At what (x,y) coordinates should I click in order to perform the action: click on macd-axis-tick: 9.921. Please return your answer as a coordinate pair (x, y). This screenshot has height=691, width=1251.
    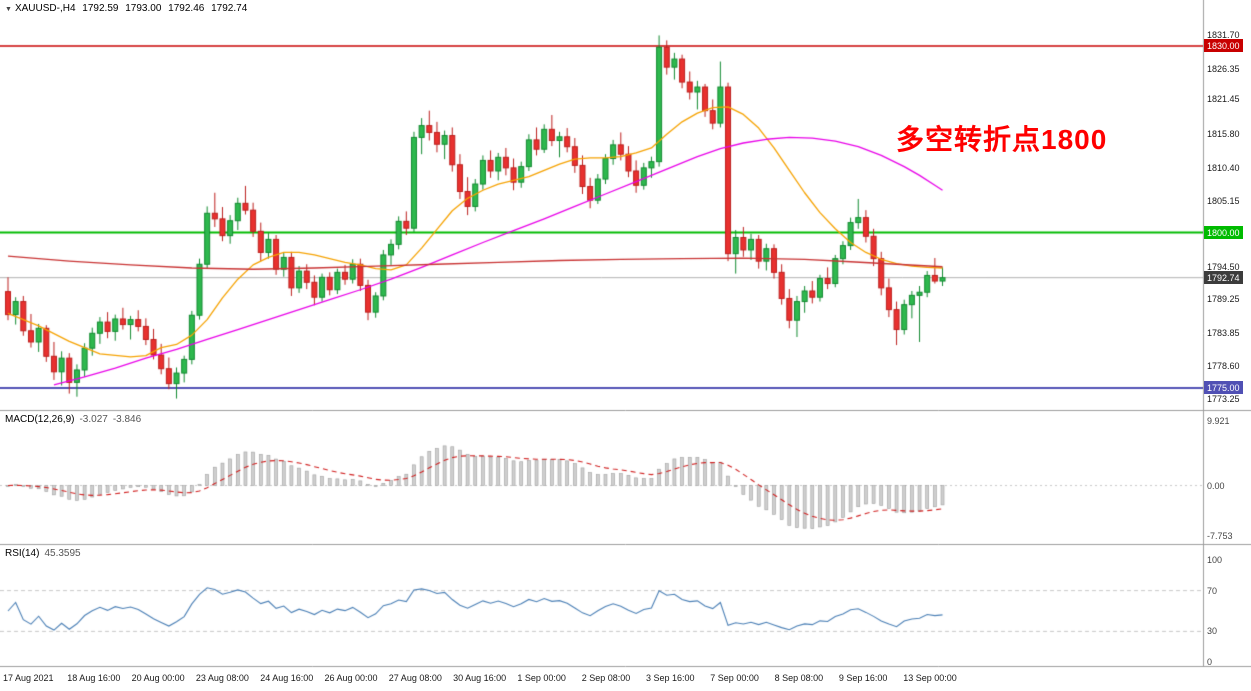
    Looking at the image, I should click on (1218, 421).